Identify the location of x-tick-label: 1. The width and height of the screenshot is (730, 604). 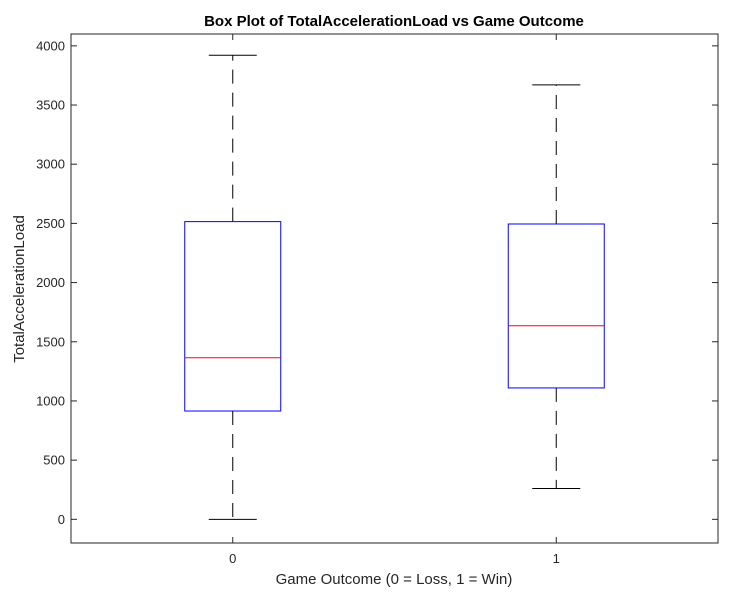
(556, 558).